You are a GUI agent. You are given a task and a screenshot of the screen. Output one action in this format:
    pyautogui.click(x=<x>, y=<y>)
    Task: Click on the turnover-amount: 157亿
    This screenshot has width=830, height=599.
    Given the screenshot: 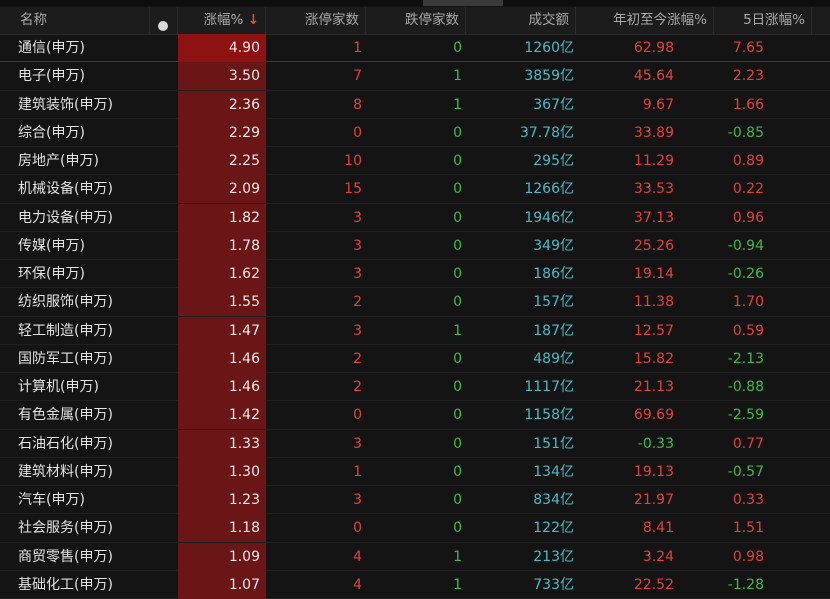 What is the action you would take?
    pyautogui.click(x=553, y=302)
    